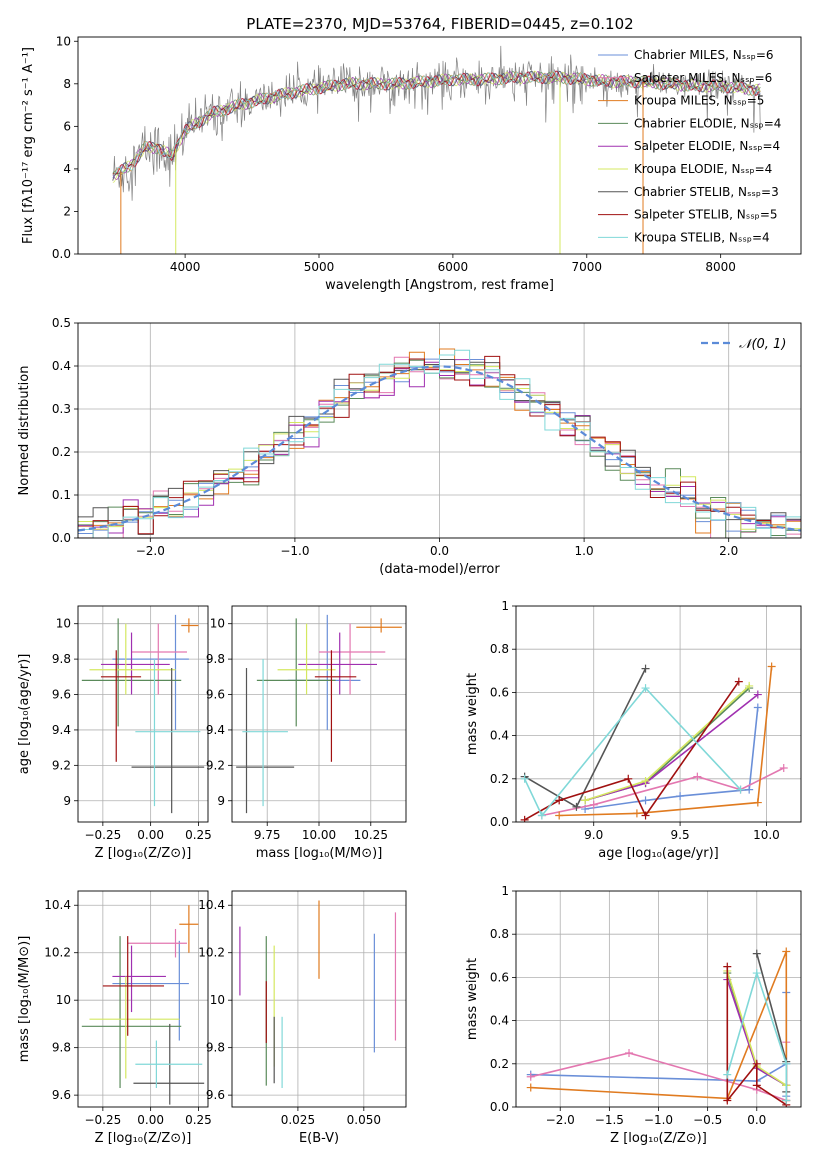 The image size is (819, 1170). I want to click on x-tick-label: 10.0, so click(766, 835).